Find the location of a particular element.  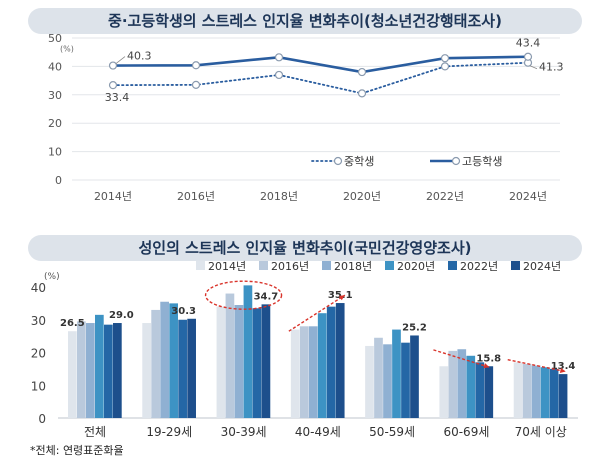

trend-arrowhead is located at coordinates (562, 370).